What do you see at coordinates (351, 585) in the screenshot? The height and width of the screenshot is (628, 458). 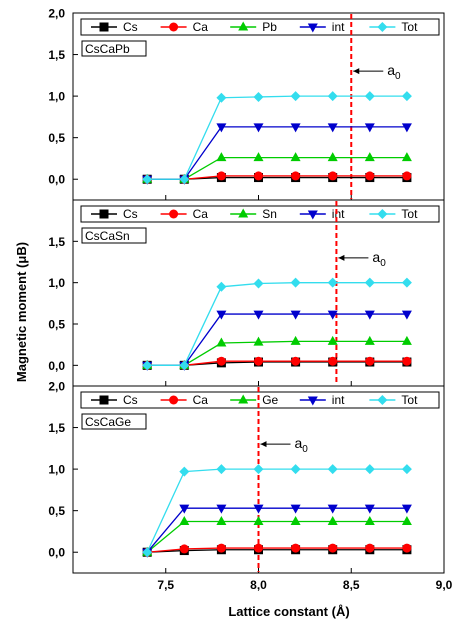 I see `x-tick-label: 8,5` at bounding box center [351, 585].